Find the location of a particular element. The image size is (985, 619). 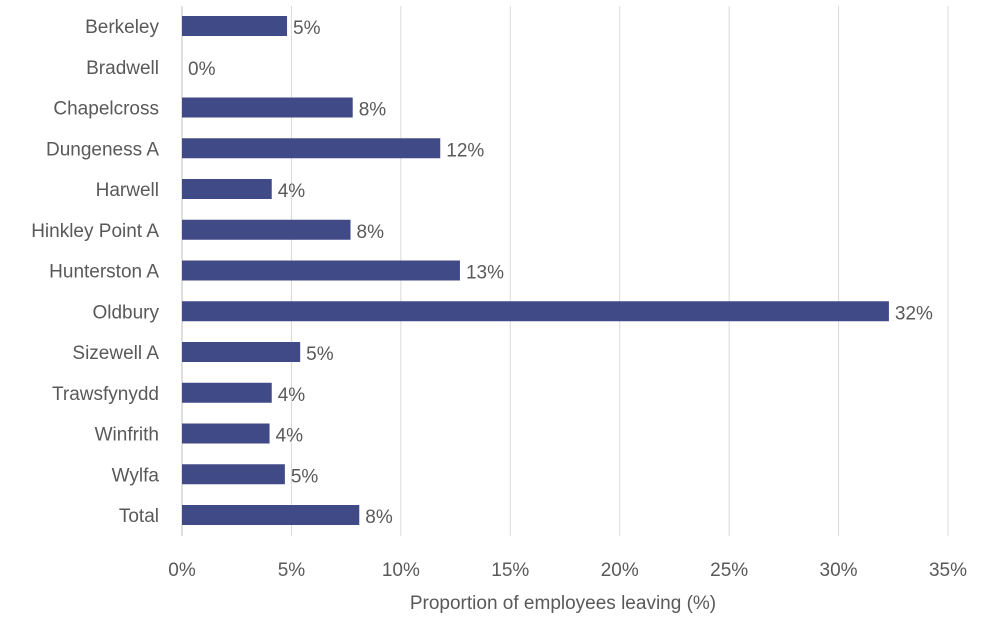

category-label: Wylfa is located at coordinates (136, 475).